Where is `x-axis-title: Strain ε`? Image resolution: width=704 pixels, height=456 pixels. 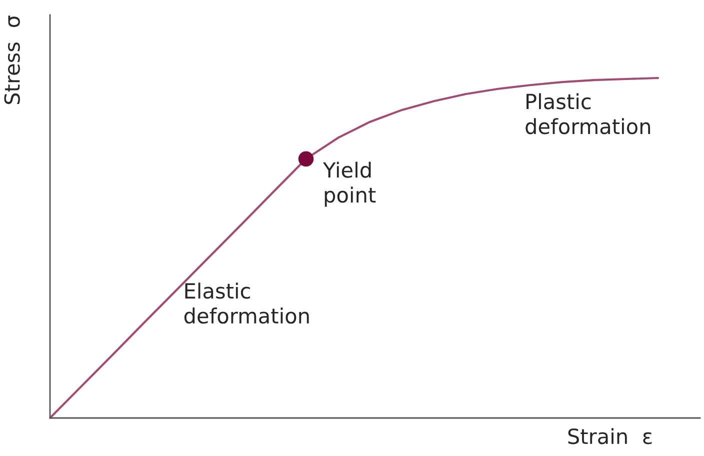
x-axis-title: Strain ε is located at coordinates (610, 436).